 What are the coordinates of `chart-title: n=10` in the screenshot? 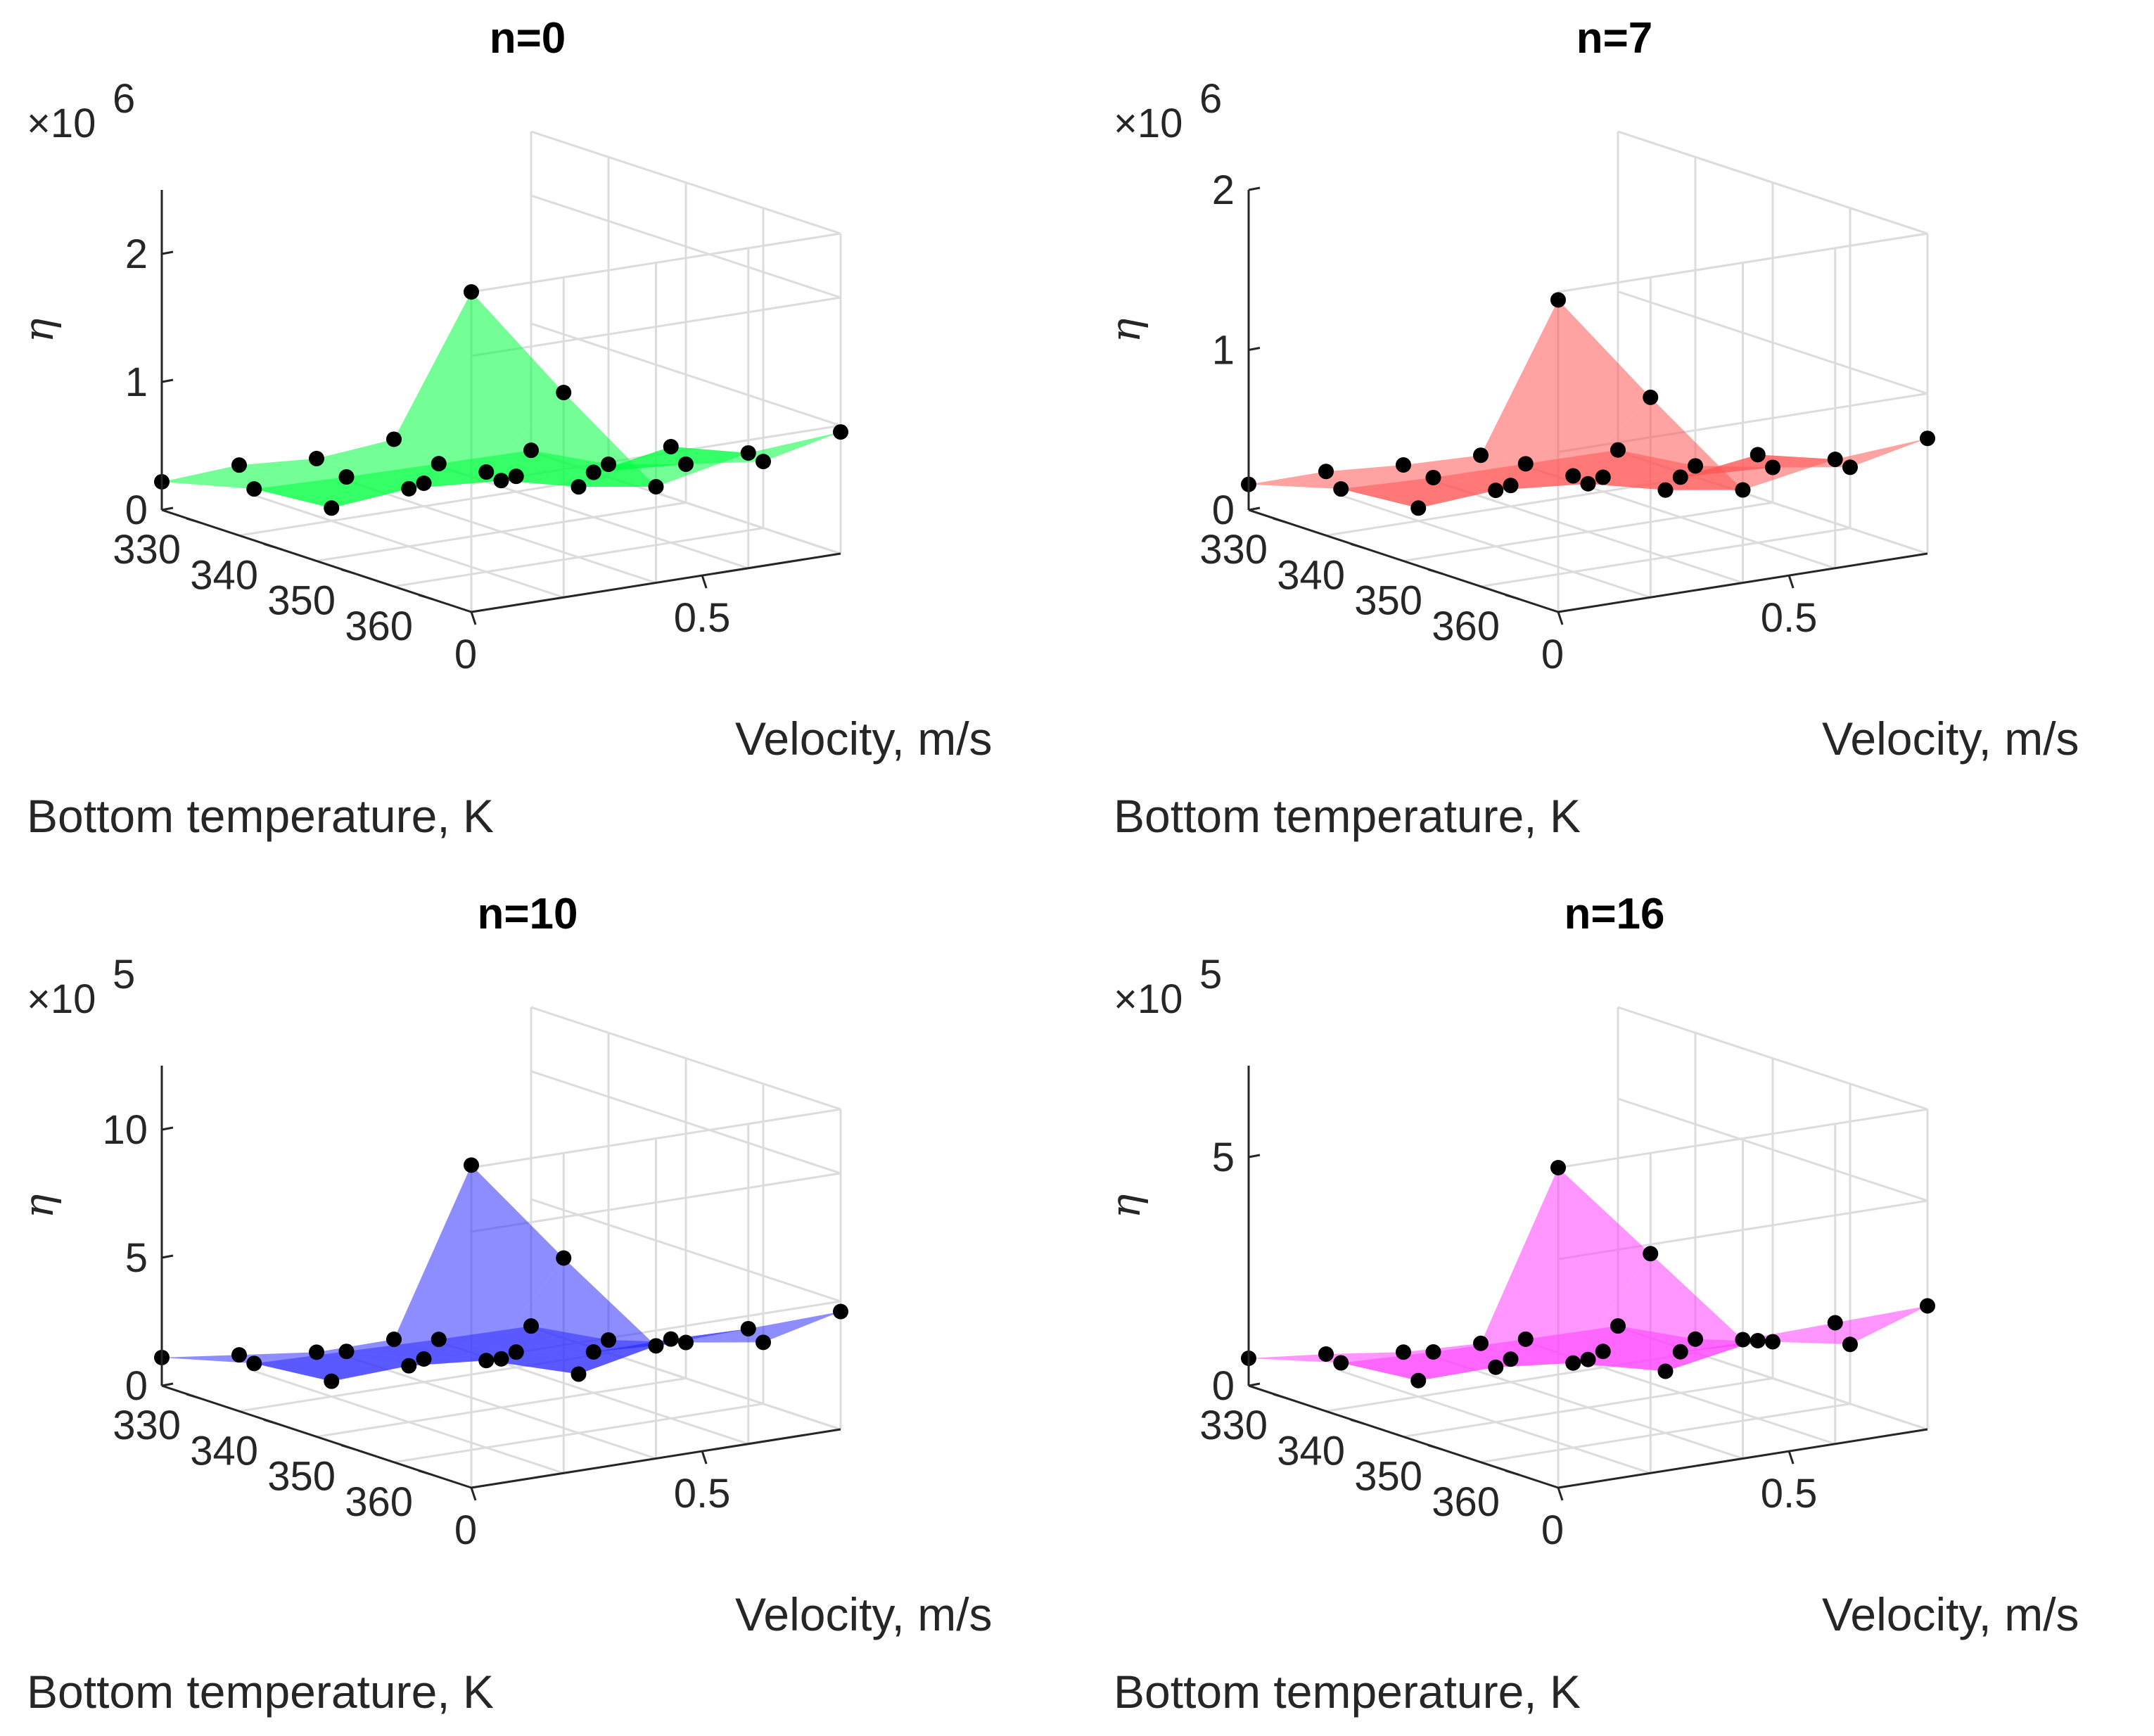 It's located at (527, 914).